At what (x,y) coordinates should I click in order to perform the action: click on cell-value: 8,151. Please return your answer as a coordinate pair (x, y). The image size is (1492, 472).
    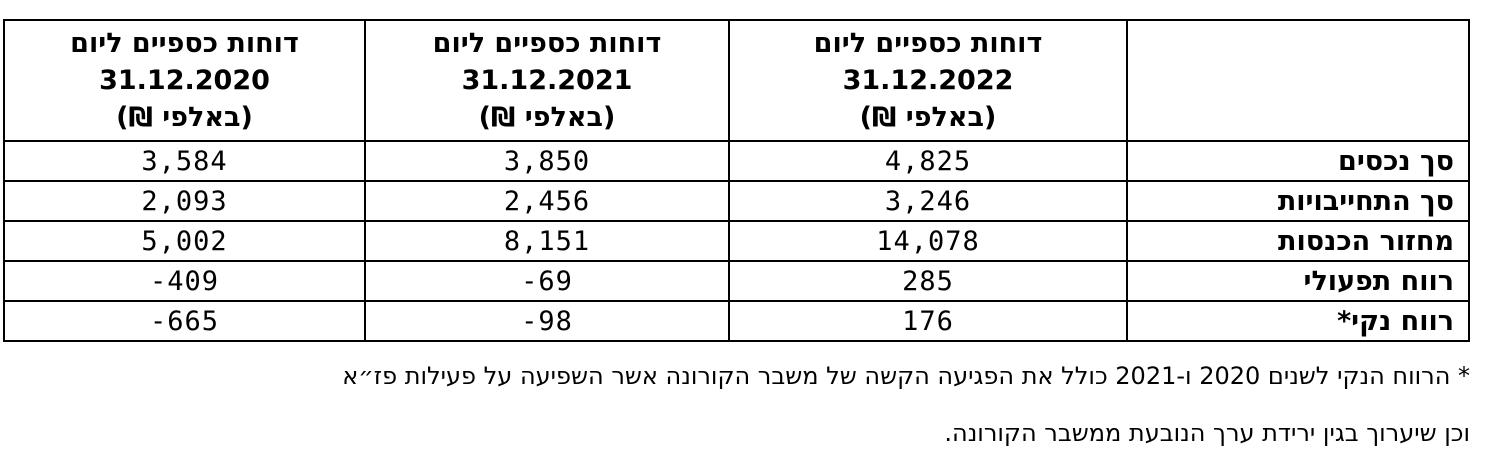
    Looking at the image, I should click on (547, 241).